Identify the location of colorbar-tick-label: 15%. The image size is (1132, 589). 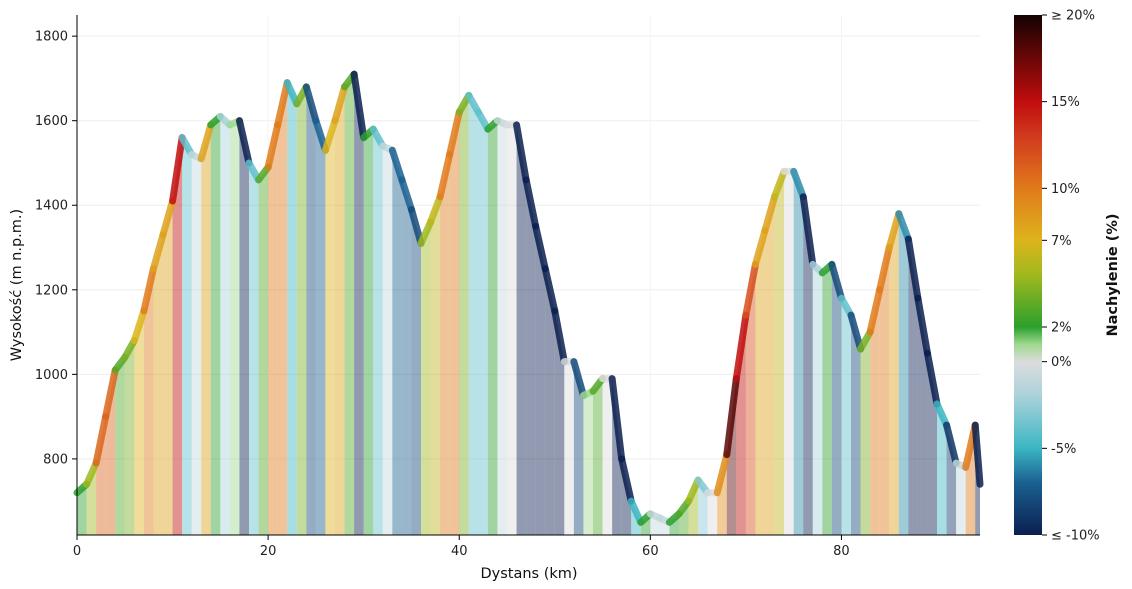
(1065, 102).